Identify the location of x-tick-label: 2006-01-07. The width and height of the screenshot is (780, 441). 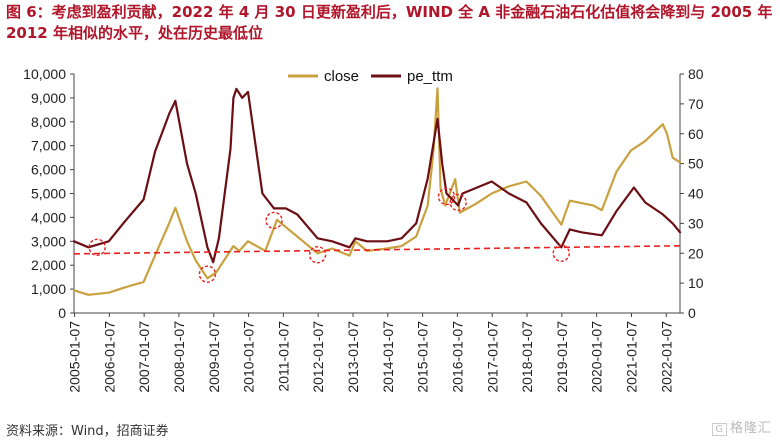
(109, 357).